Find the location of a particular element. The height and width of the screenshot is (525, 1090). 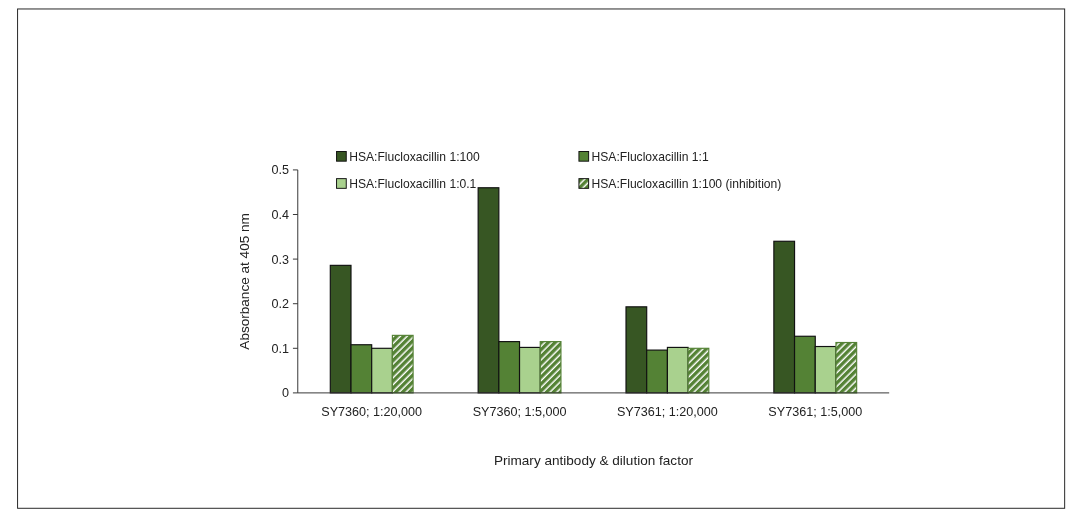

x-tick-label: SY7361; 1:5,000 is located at coordinates (815, 412).